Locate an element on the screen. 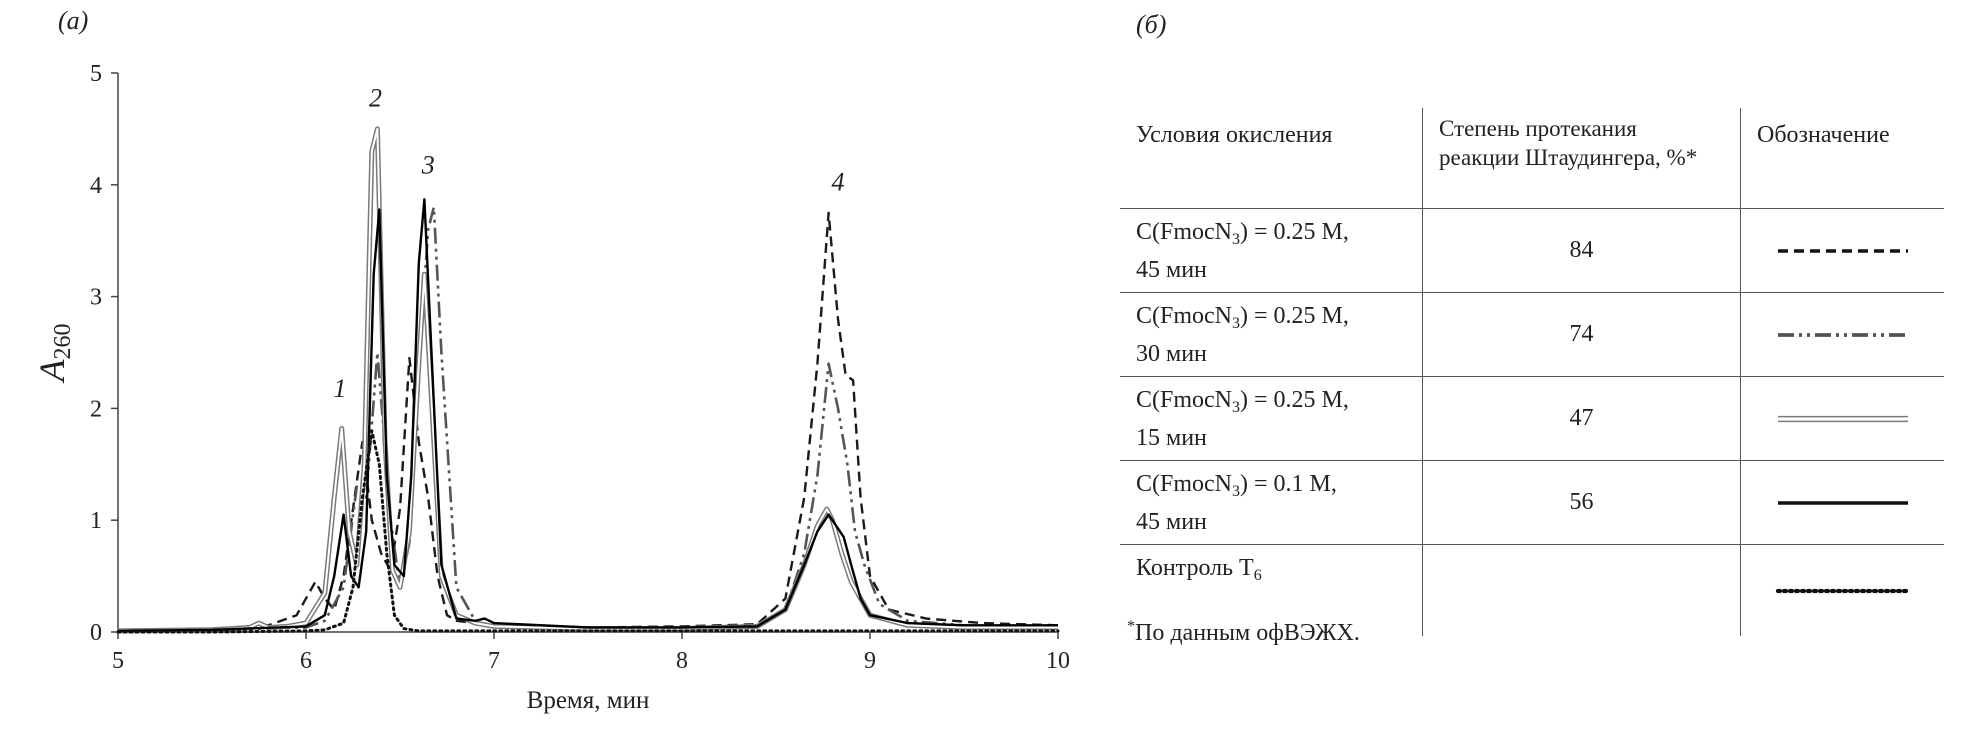 Image resolution: width=1972 pixels, height=730 pixels. table-row: Контроль T6 is located at coordinates (1532, 590).